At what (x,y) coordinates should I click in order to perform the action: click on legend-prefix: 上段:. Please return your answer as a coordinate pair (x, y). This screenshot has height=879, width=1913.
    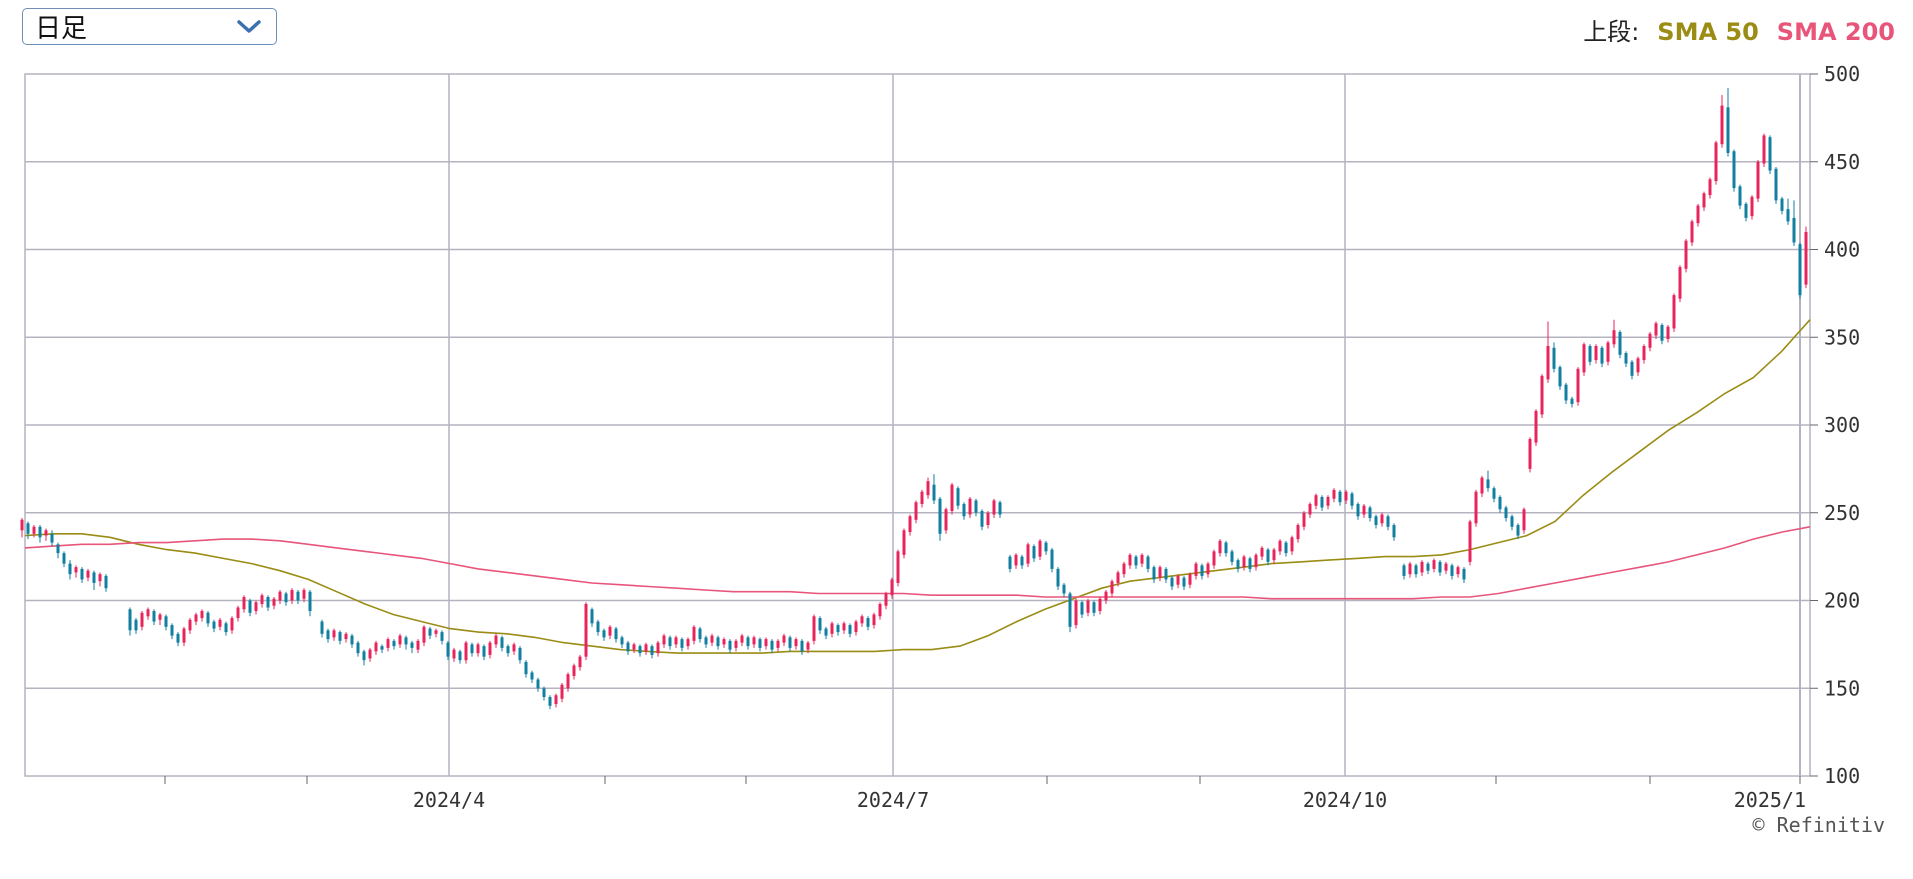
    Looking at the image, I should click on (1611, 32).